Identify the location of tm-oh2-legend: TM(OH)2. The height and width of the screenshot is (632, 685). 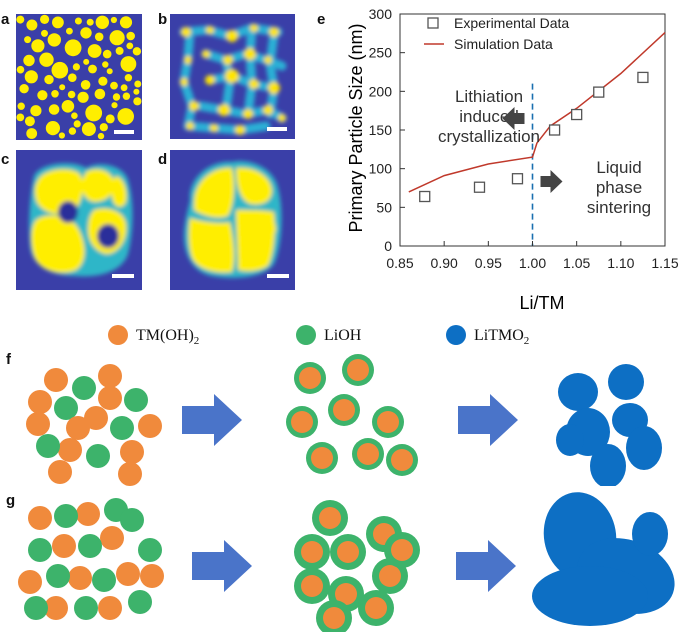
(167, 337).